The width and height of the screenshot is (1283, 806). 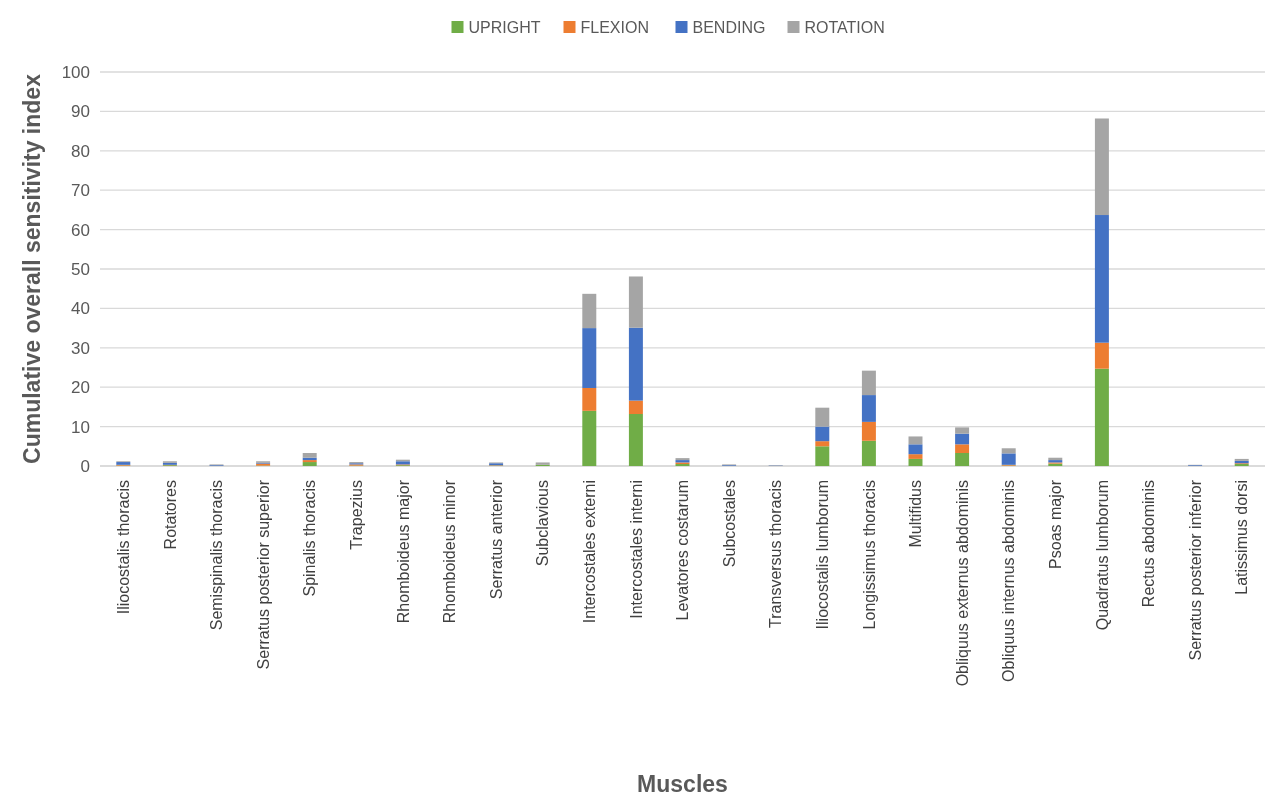 What do you see at coordinates (1242, 537) in the screenshot?
I see `x-tick-label: Latissimus dorsi` at bounding box center [1242, 537].